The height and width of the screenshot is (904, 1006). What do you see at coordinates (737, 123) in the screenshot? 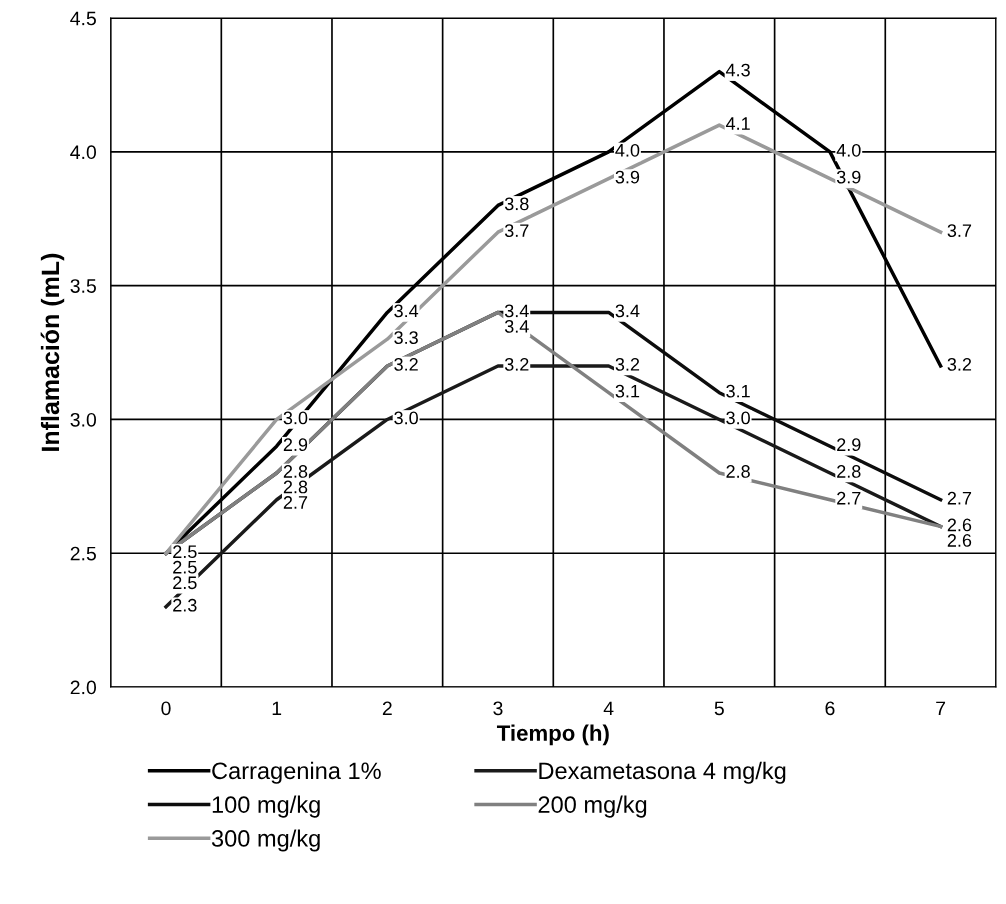
I see `data-label: 4.1` at bounding box center [737, 123].